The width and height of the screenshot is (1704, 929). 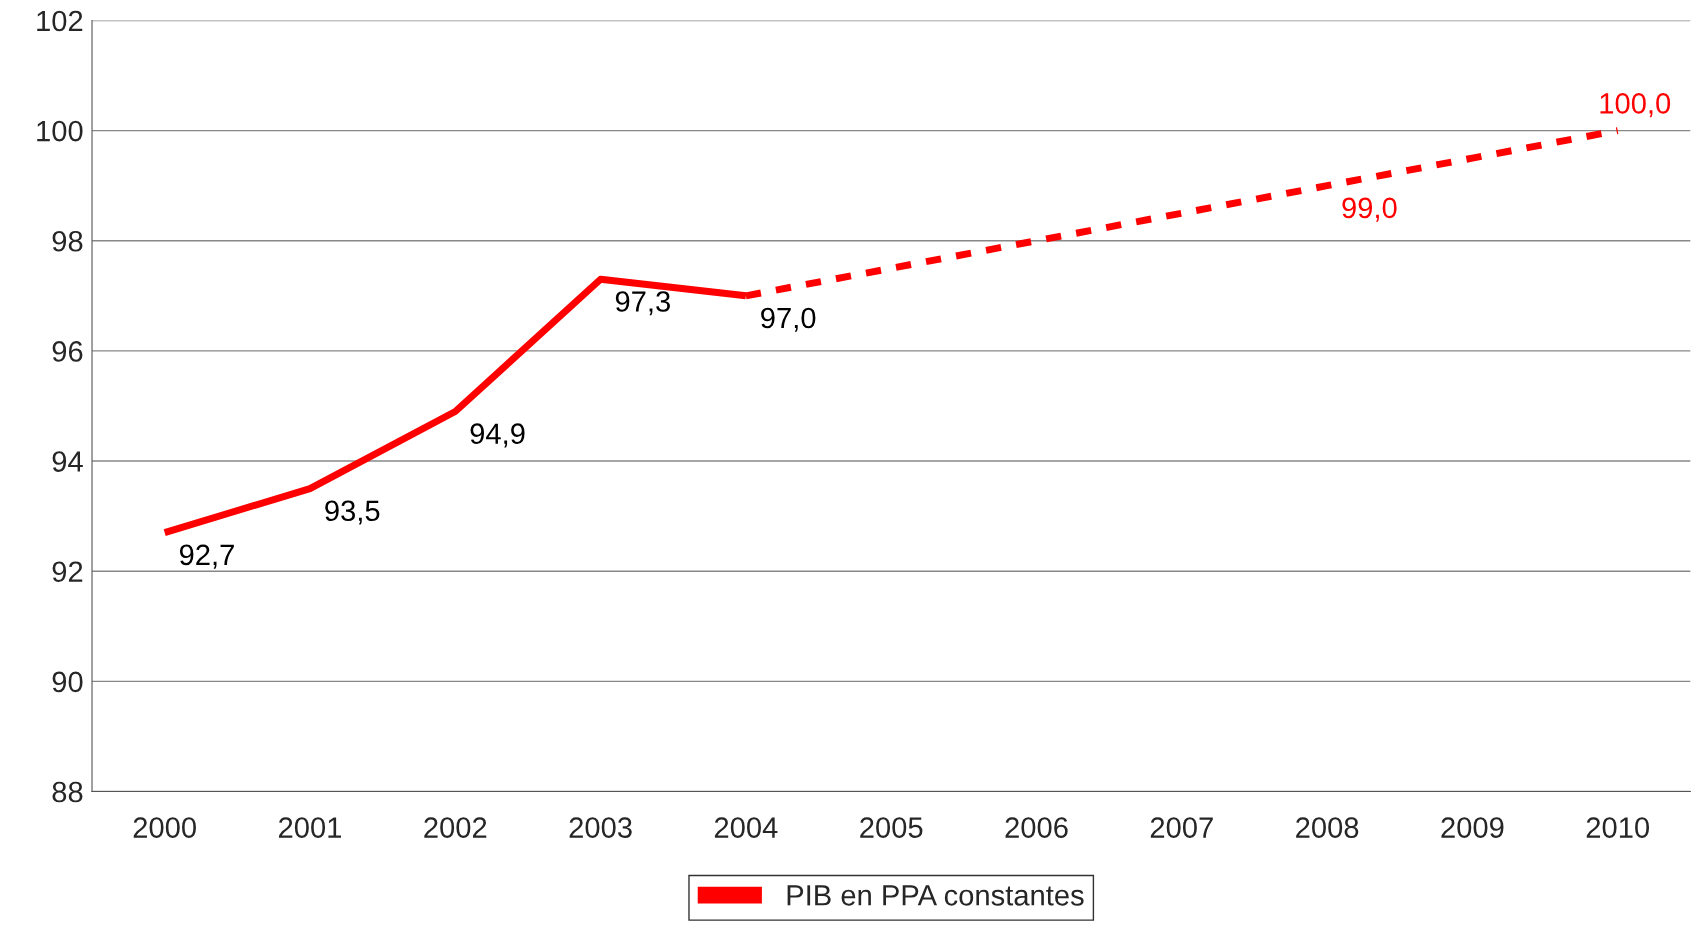 What do you see at coordinates (600, 827) in the screenshot?
I see `x-tick-label: 2003` at bounding box center [600, 827].